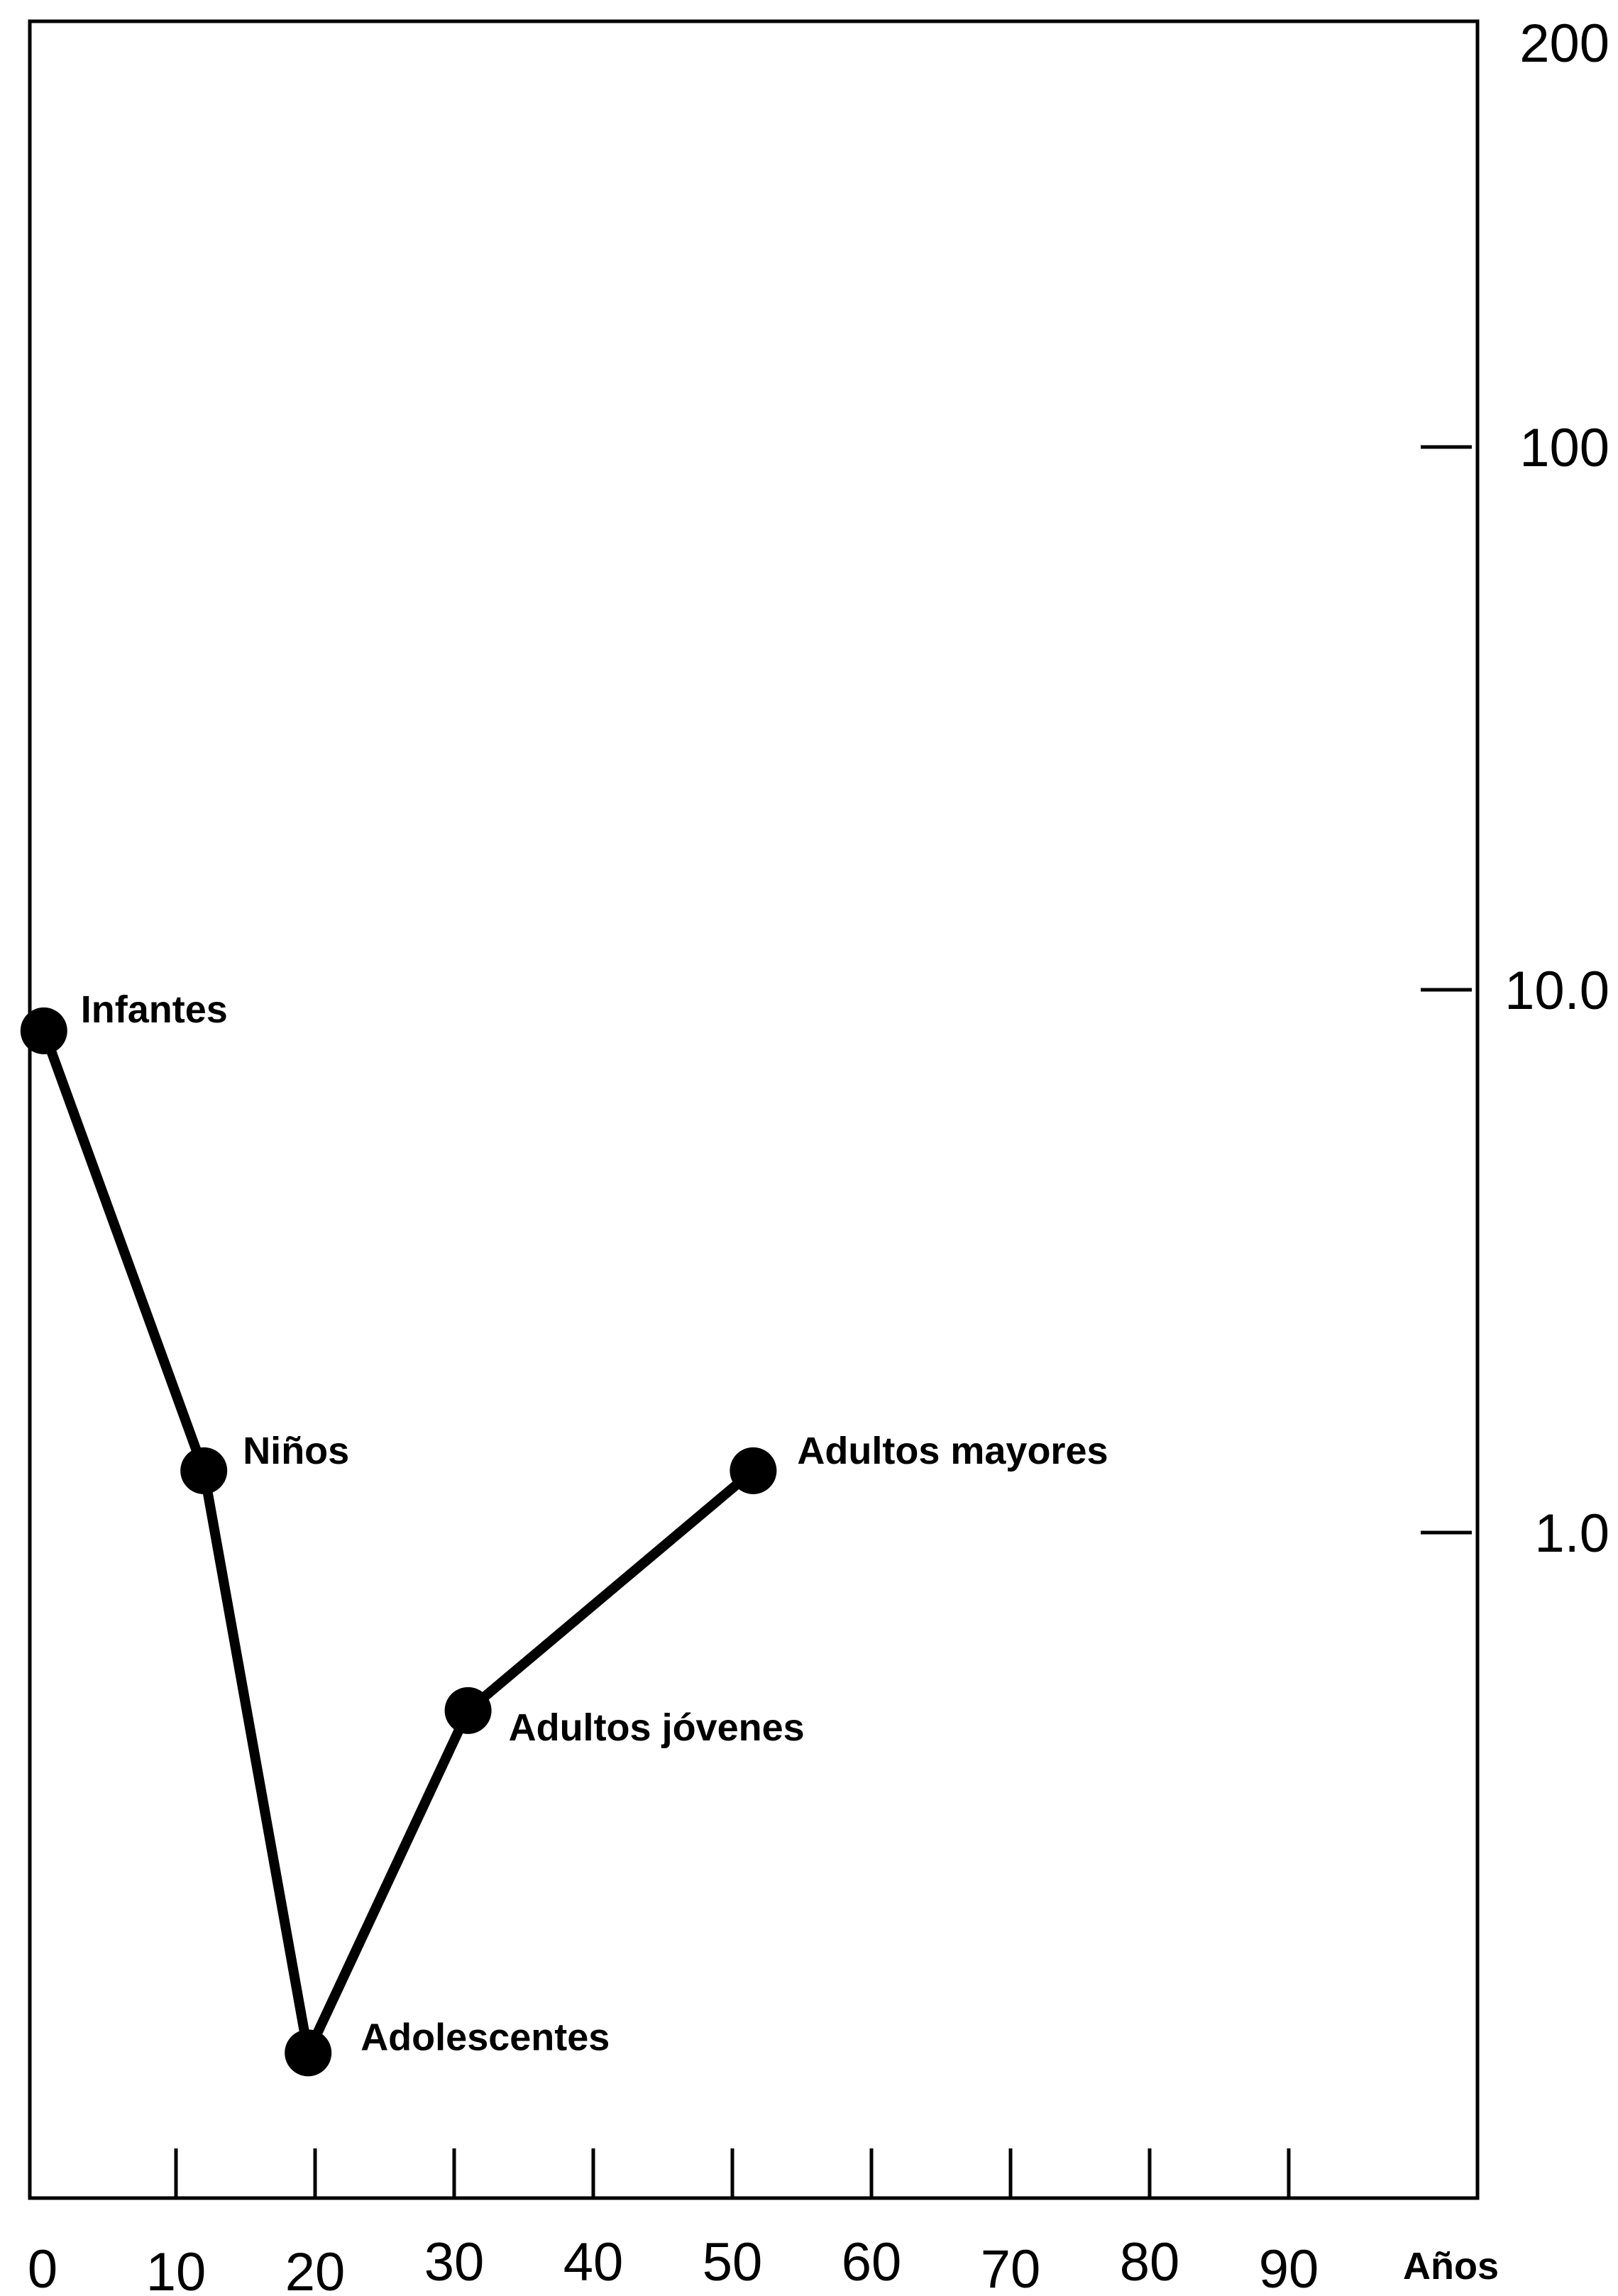  What do you see at coordinates (952, 1451) in the screenshot?
I see `data-point-label: Adultos mayores` at bounding box center [952, 1451].